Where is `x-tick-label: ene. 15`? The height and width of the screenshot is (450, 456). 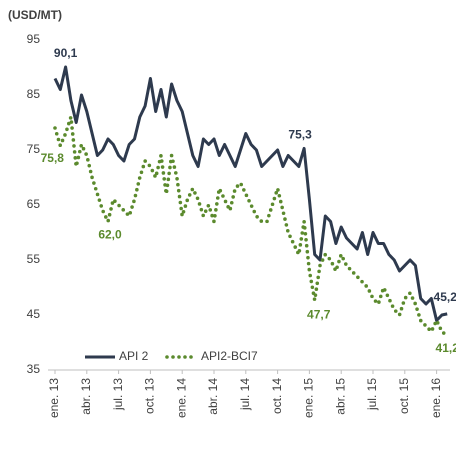 x-tick-label: ene. 15 is located at coordinates (309, 398).